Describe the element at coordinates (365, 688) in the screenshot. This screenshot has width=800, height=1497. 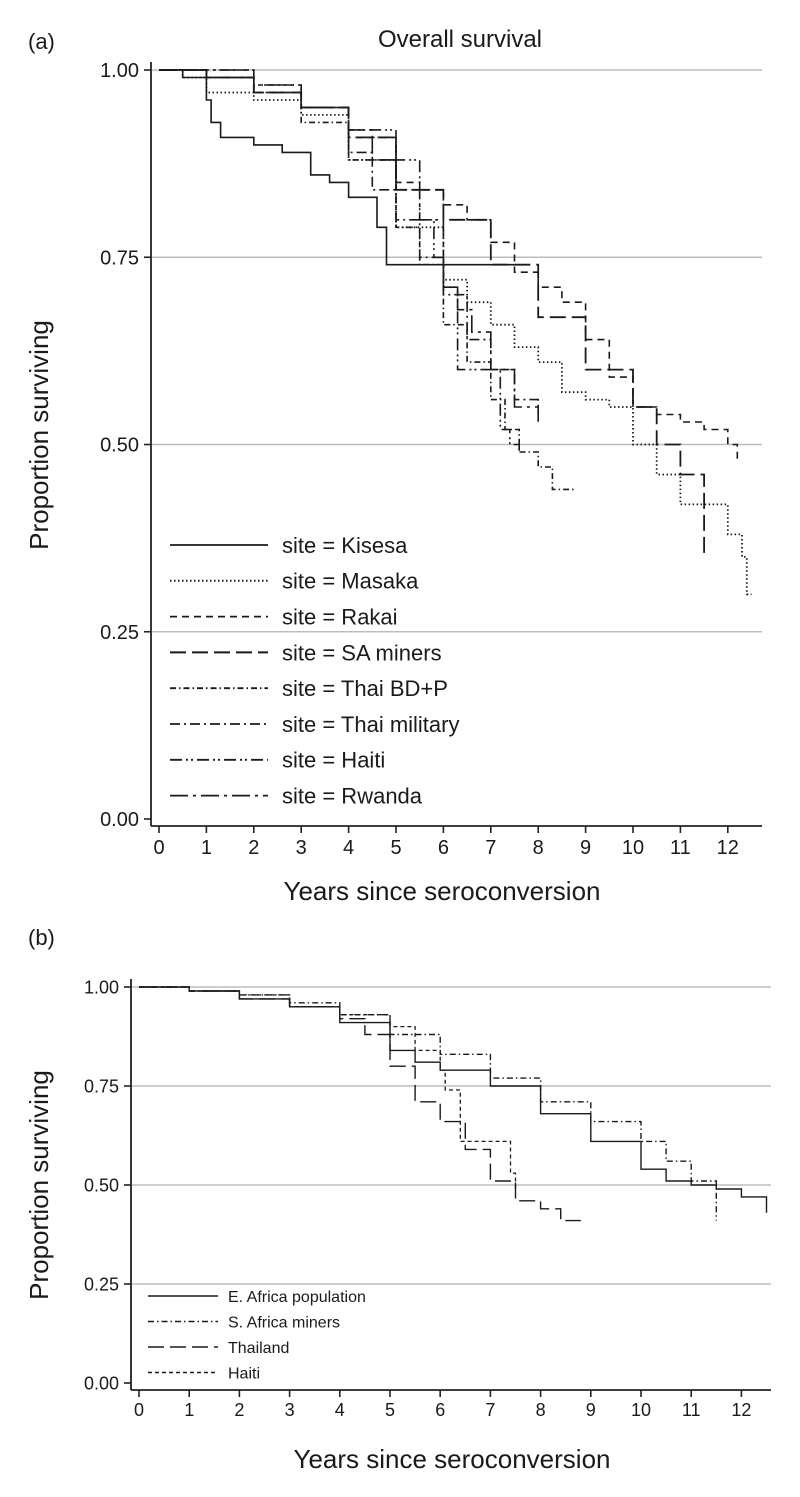
I see `legend-label-4: site = Thai BD+P` at that location.